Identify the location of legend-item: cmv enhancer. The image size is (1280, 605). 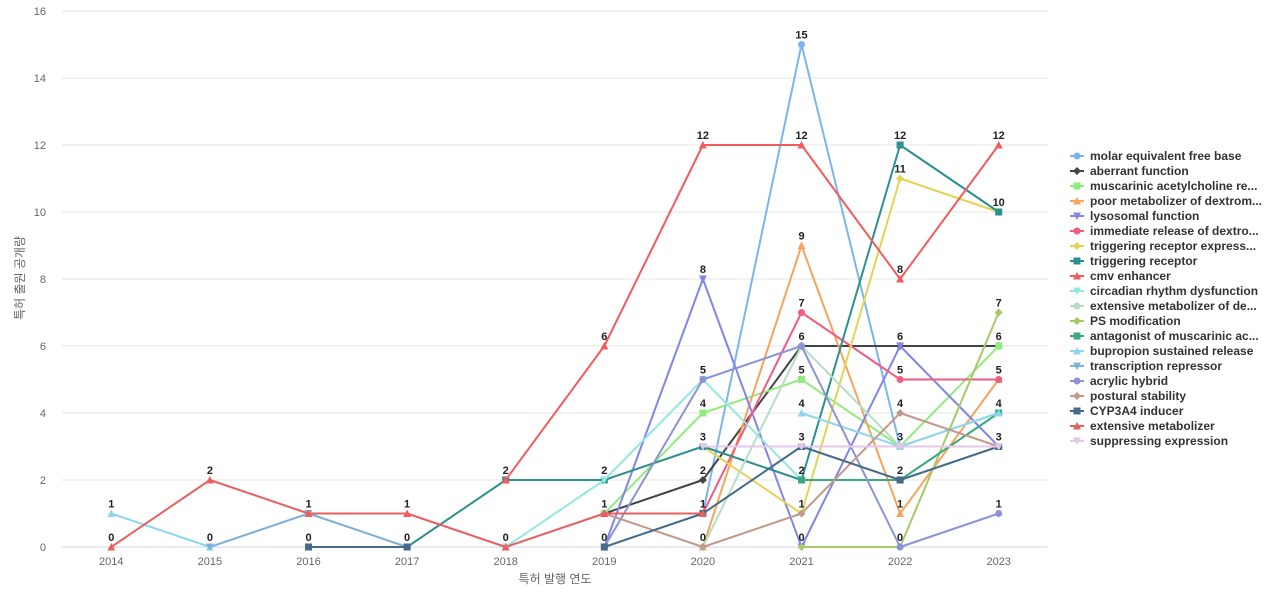
(1120, 276).